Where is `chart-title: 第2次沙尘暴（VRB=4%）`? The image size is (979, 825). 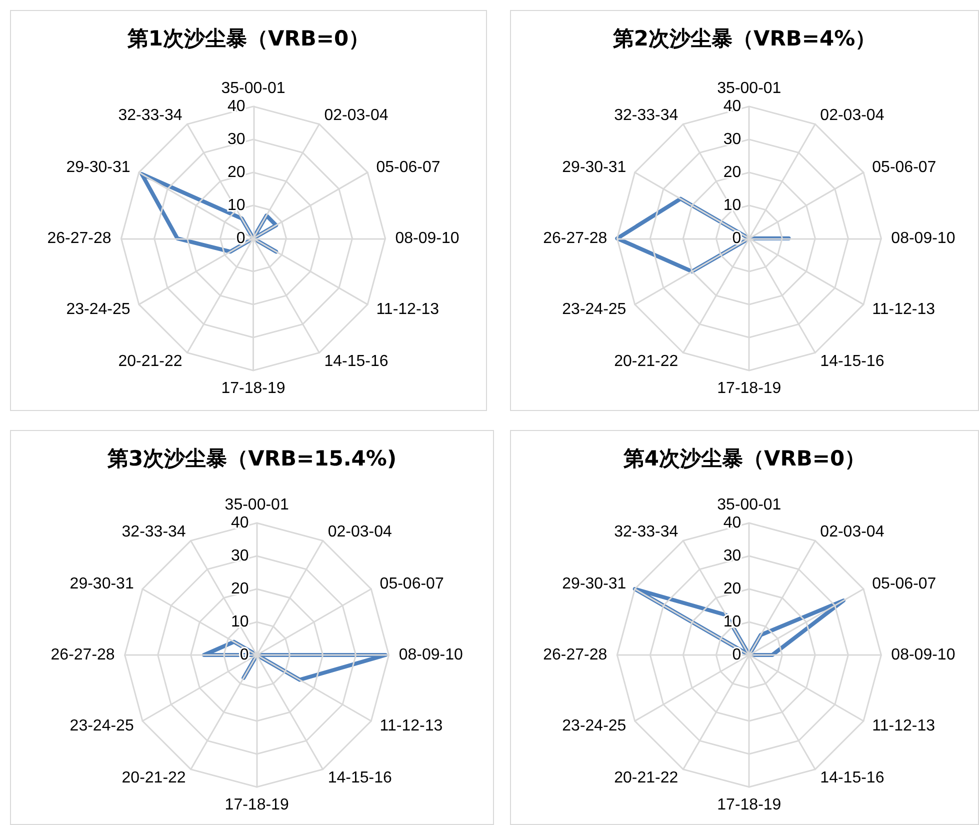 chart-title: 第2次沙尘暴（VRB=4%） is located at coordinates (744, 38).